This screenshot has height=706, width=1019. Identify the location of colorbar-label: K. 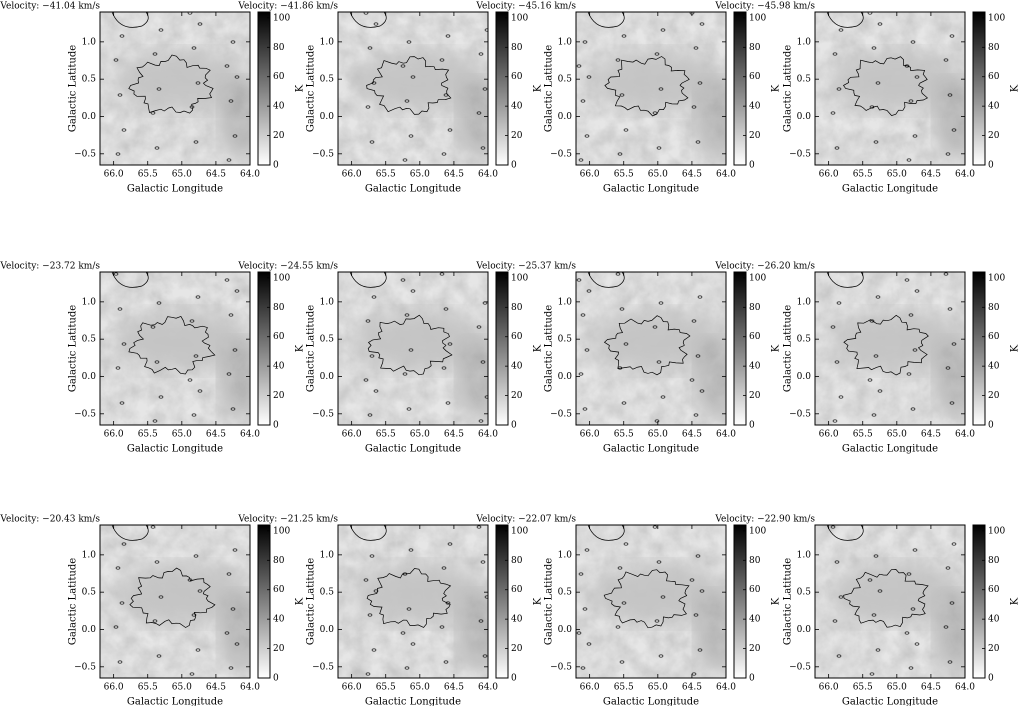
(538, 88).